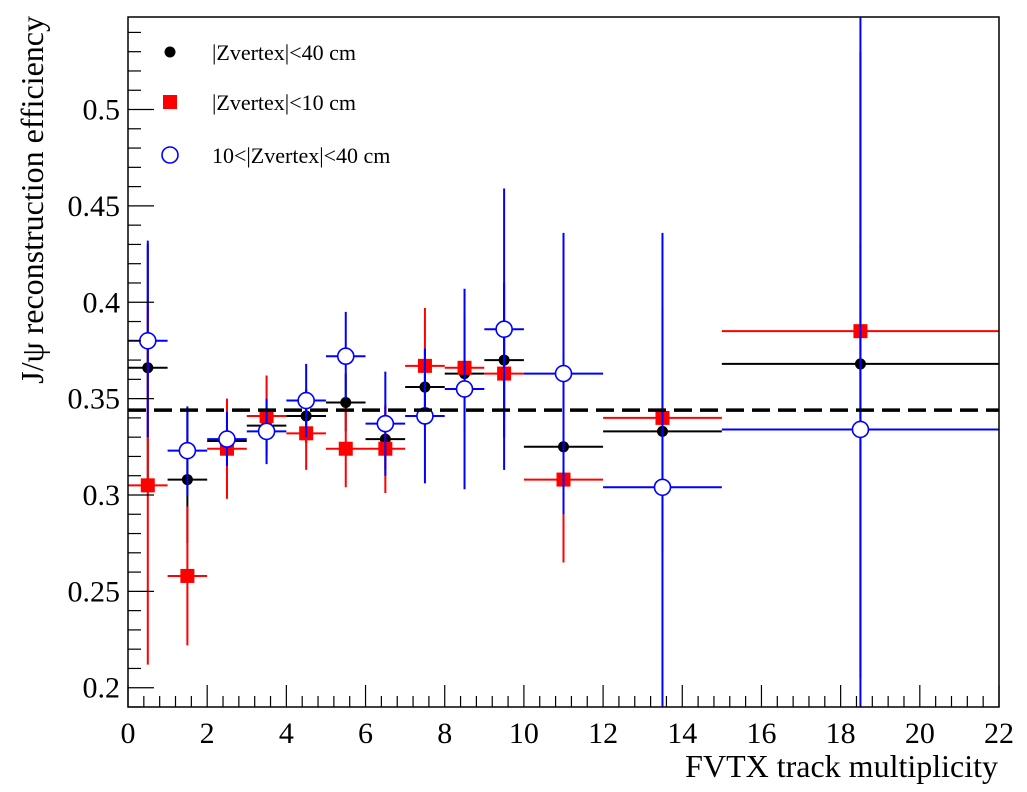 This screenshot has height=792, width=1027. I want to click on x-tick-label: 10, so click(524, 733).